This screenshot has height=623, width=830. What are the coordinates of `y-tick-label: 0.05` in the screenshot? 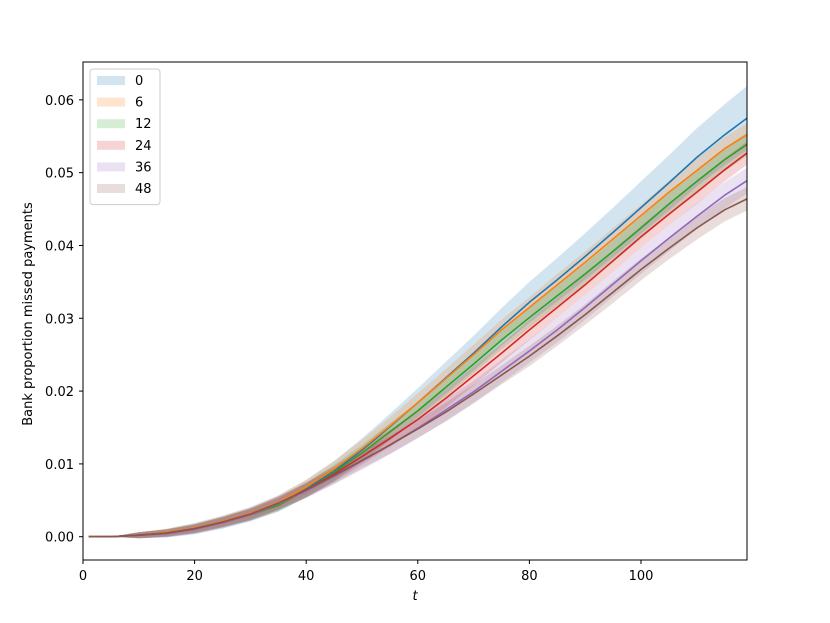 It's located at (59, 174).